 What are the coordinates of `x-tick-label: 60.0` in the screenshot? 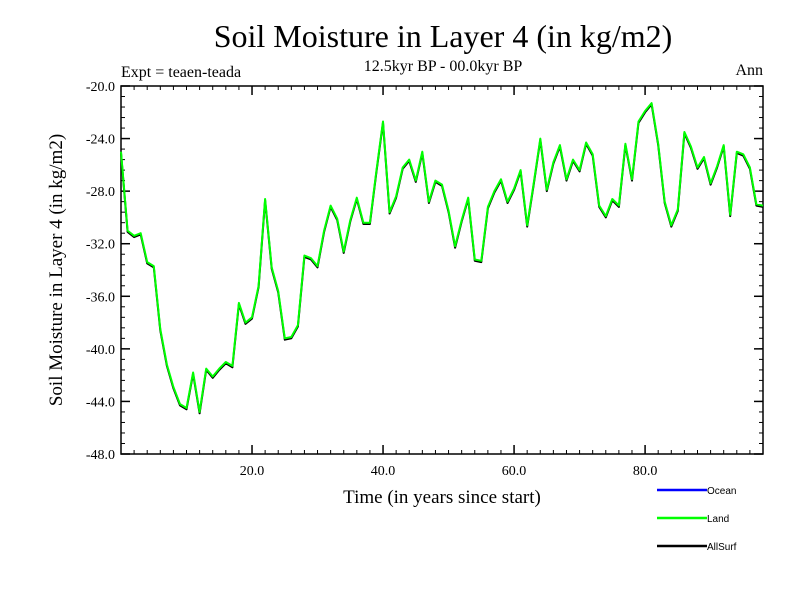 It's located at (514, 471).